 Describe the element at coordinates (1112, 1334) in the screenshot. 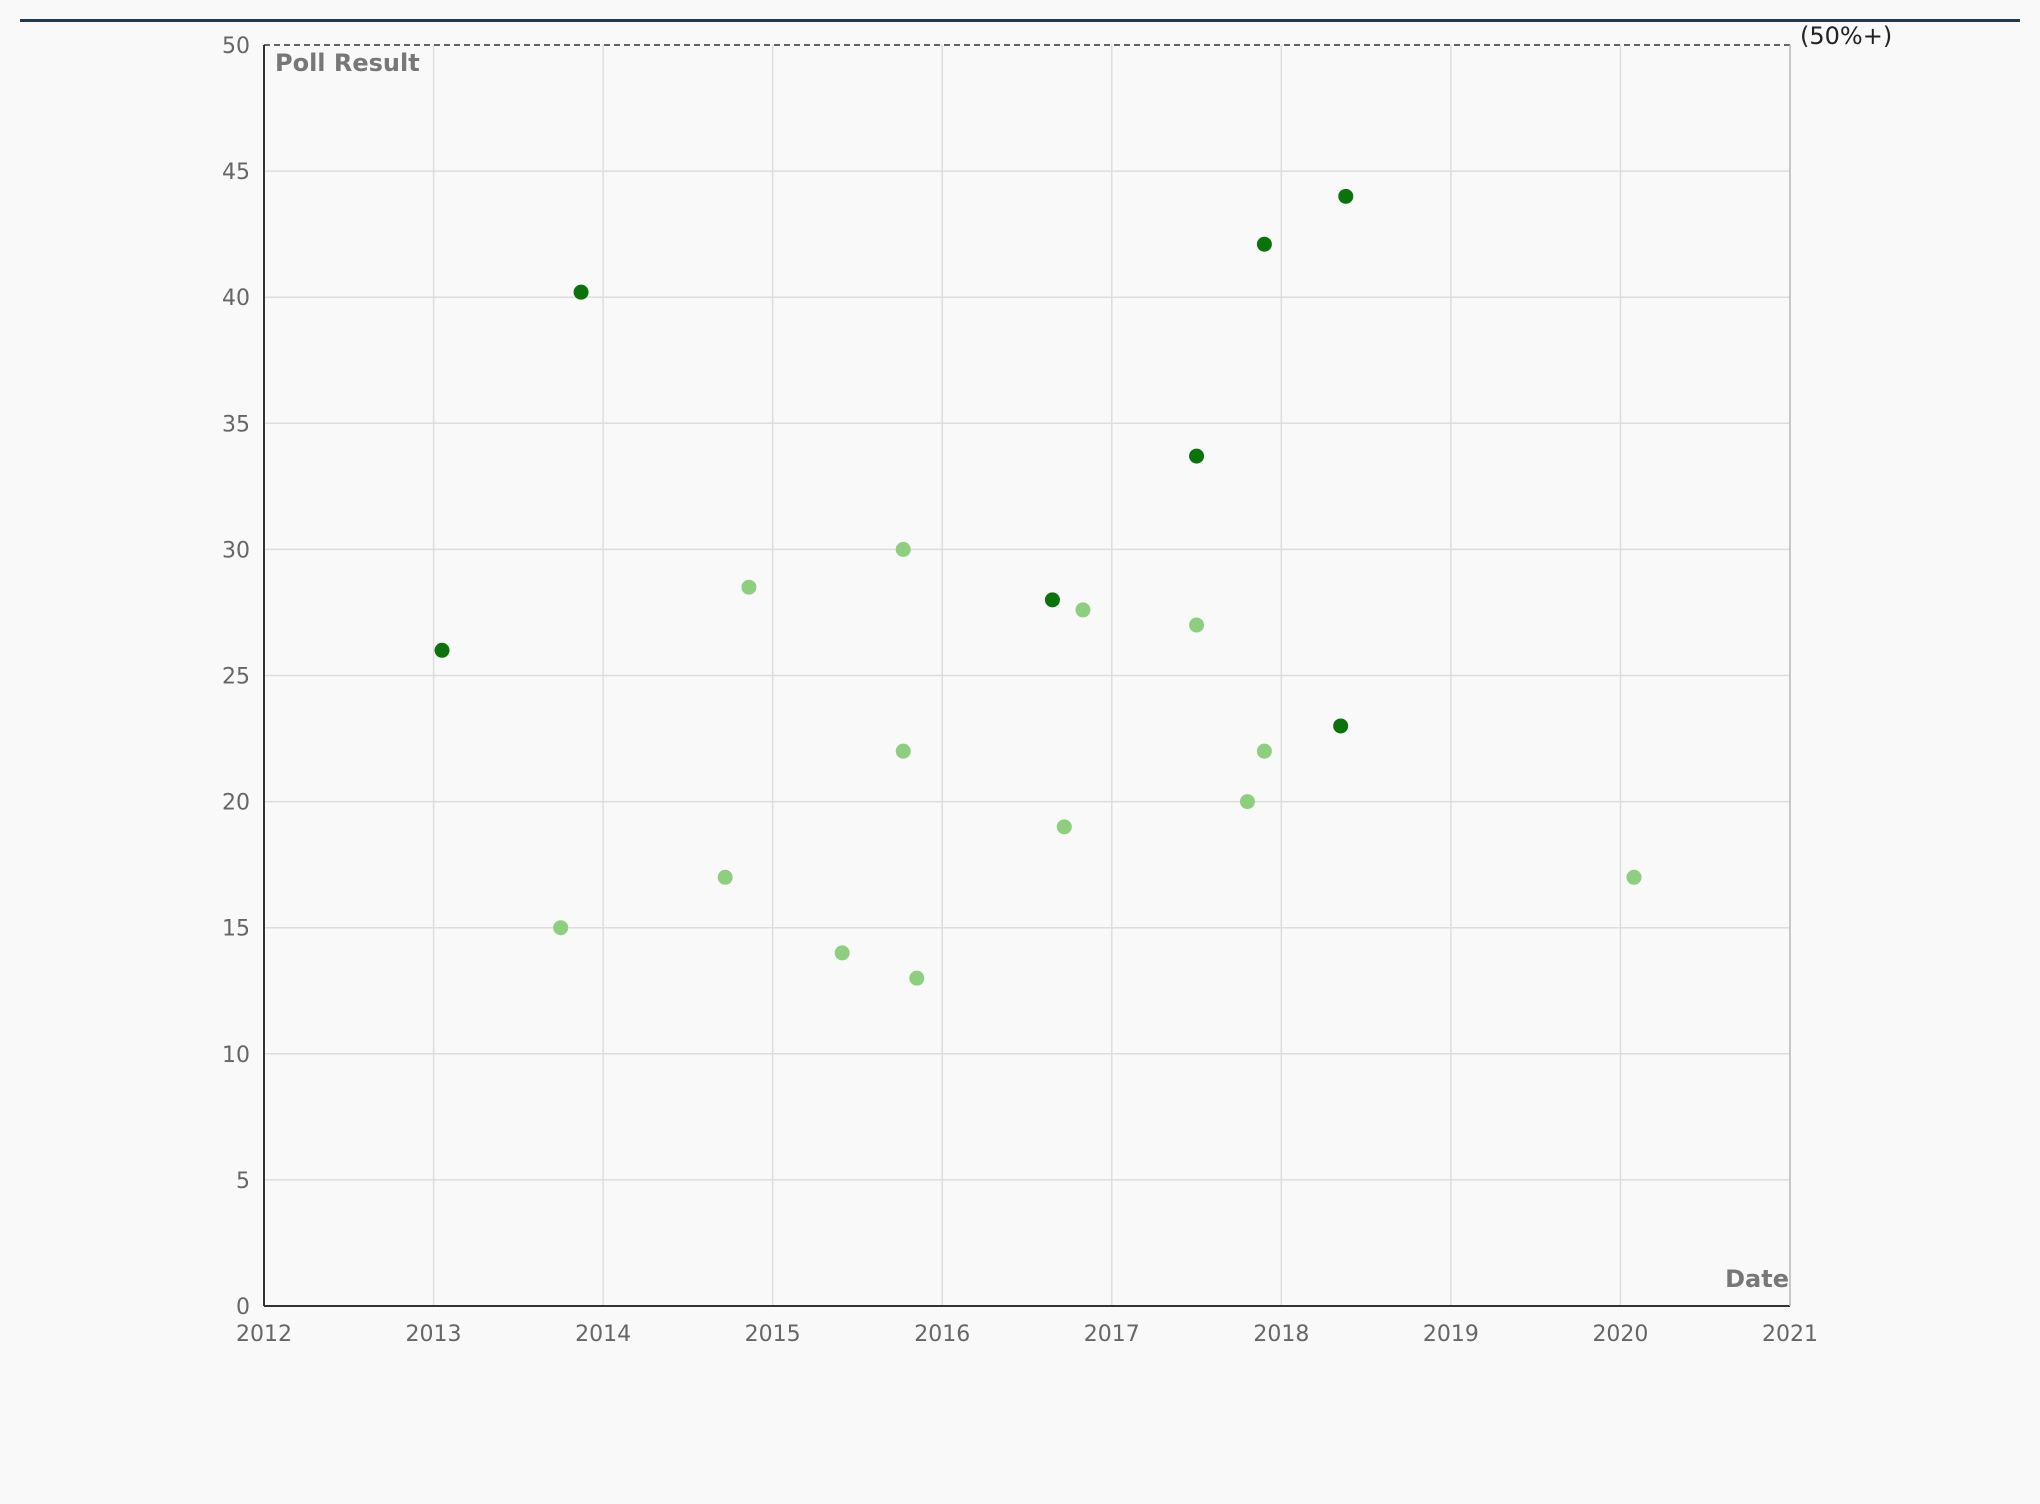

I see `x-tick-label: 2017` at that location.